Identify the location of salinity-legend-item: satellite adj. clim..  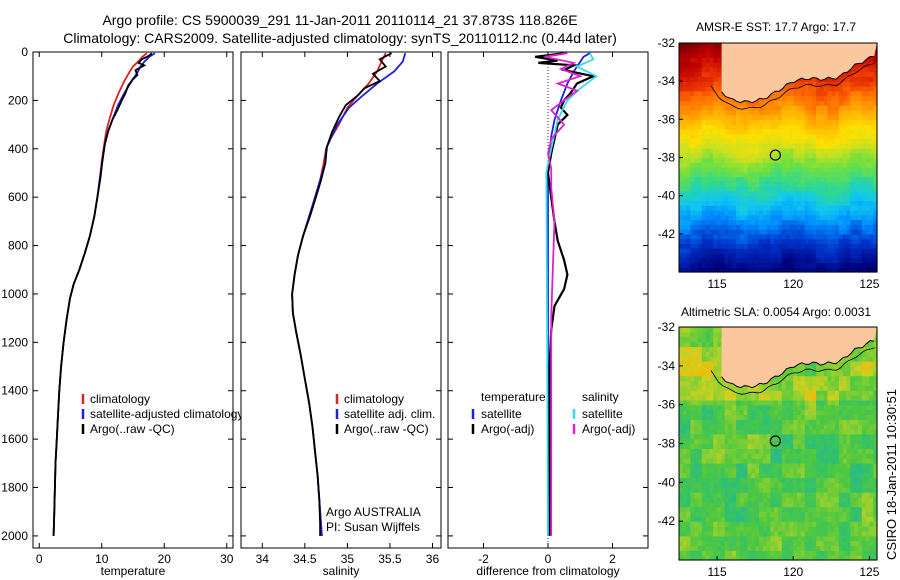
(389, 414).